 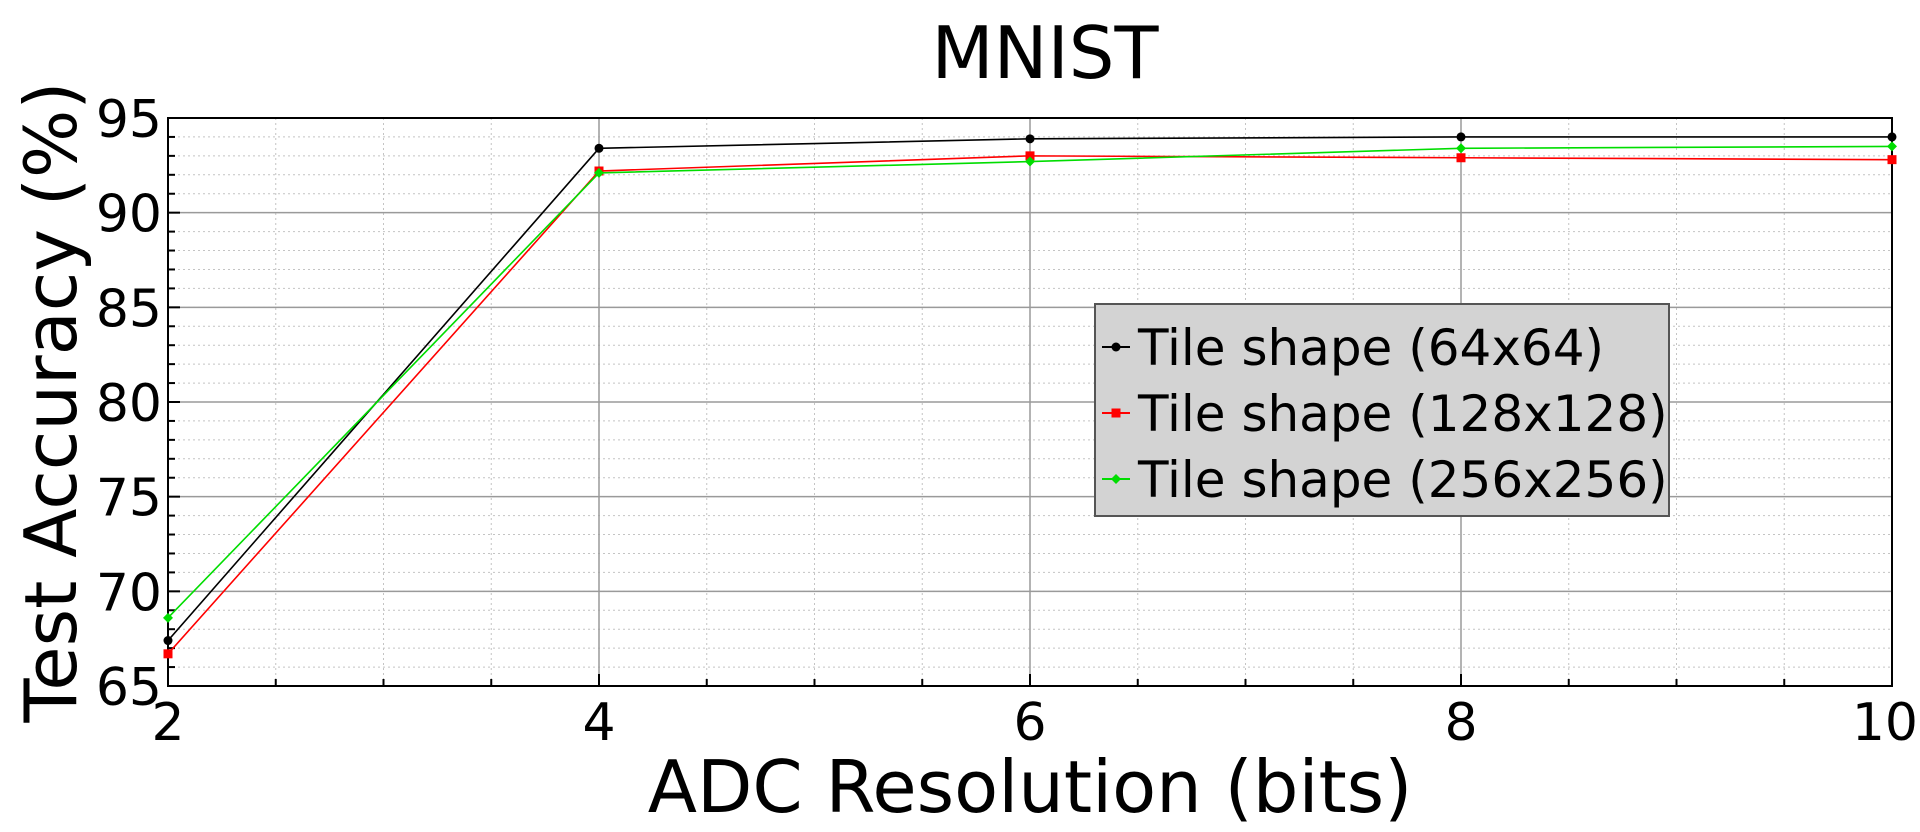 What do you see at coordinates (129, 688) in the screenshot?
I see `y-tick-label: 65` at bounding box center [129, 688].